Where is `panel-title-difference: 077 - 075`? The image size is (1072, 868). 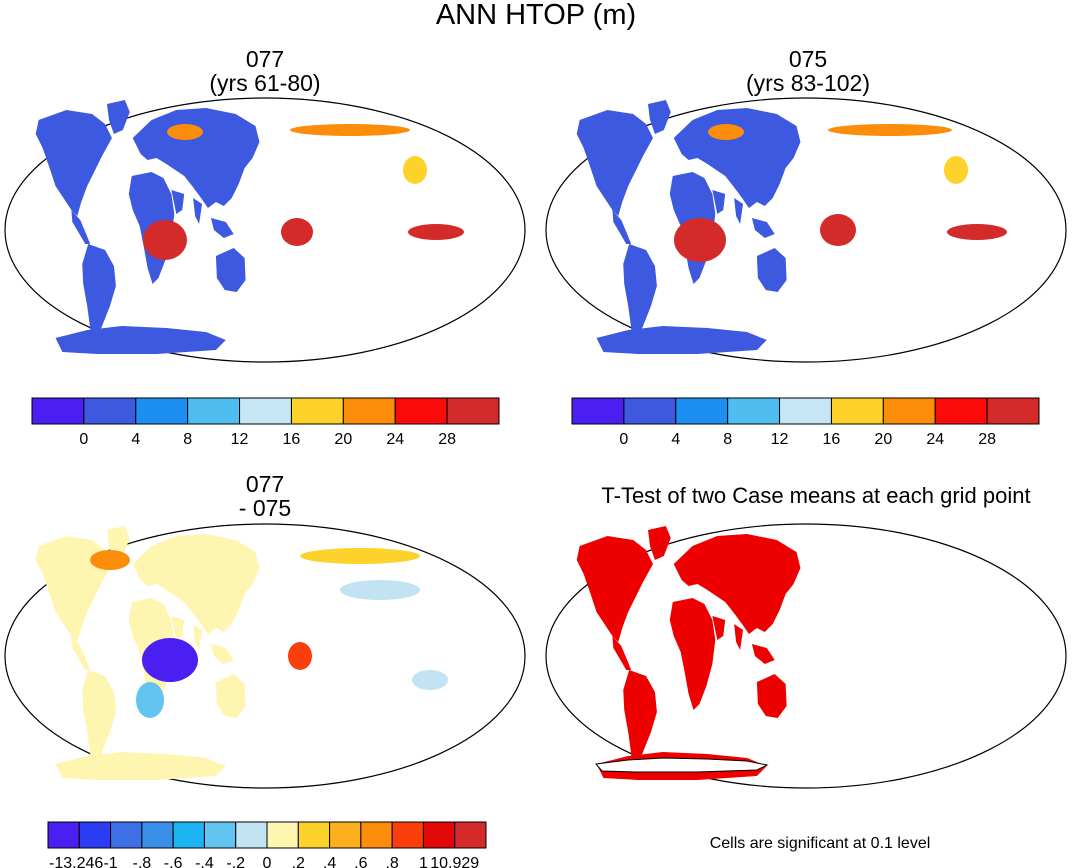
panel-title-difference: 077 - 075 is located at coordinates (265, 496).